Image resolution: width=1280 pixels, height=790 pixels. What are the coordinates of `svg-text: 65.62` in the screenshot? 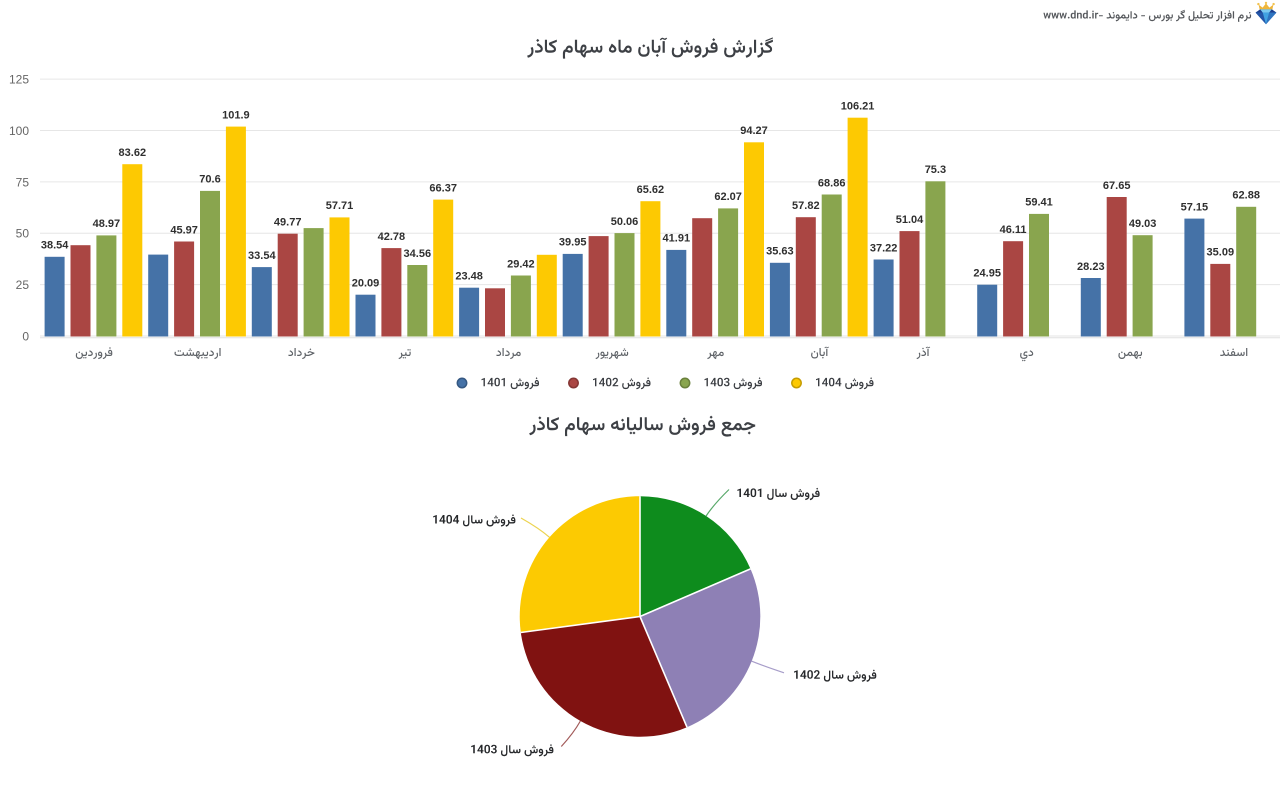 It's located at (651, 190).